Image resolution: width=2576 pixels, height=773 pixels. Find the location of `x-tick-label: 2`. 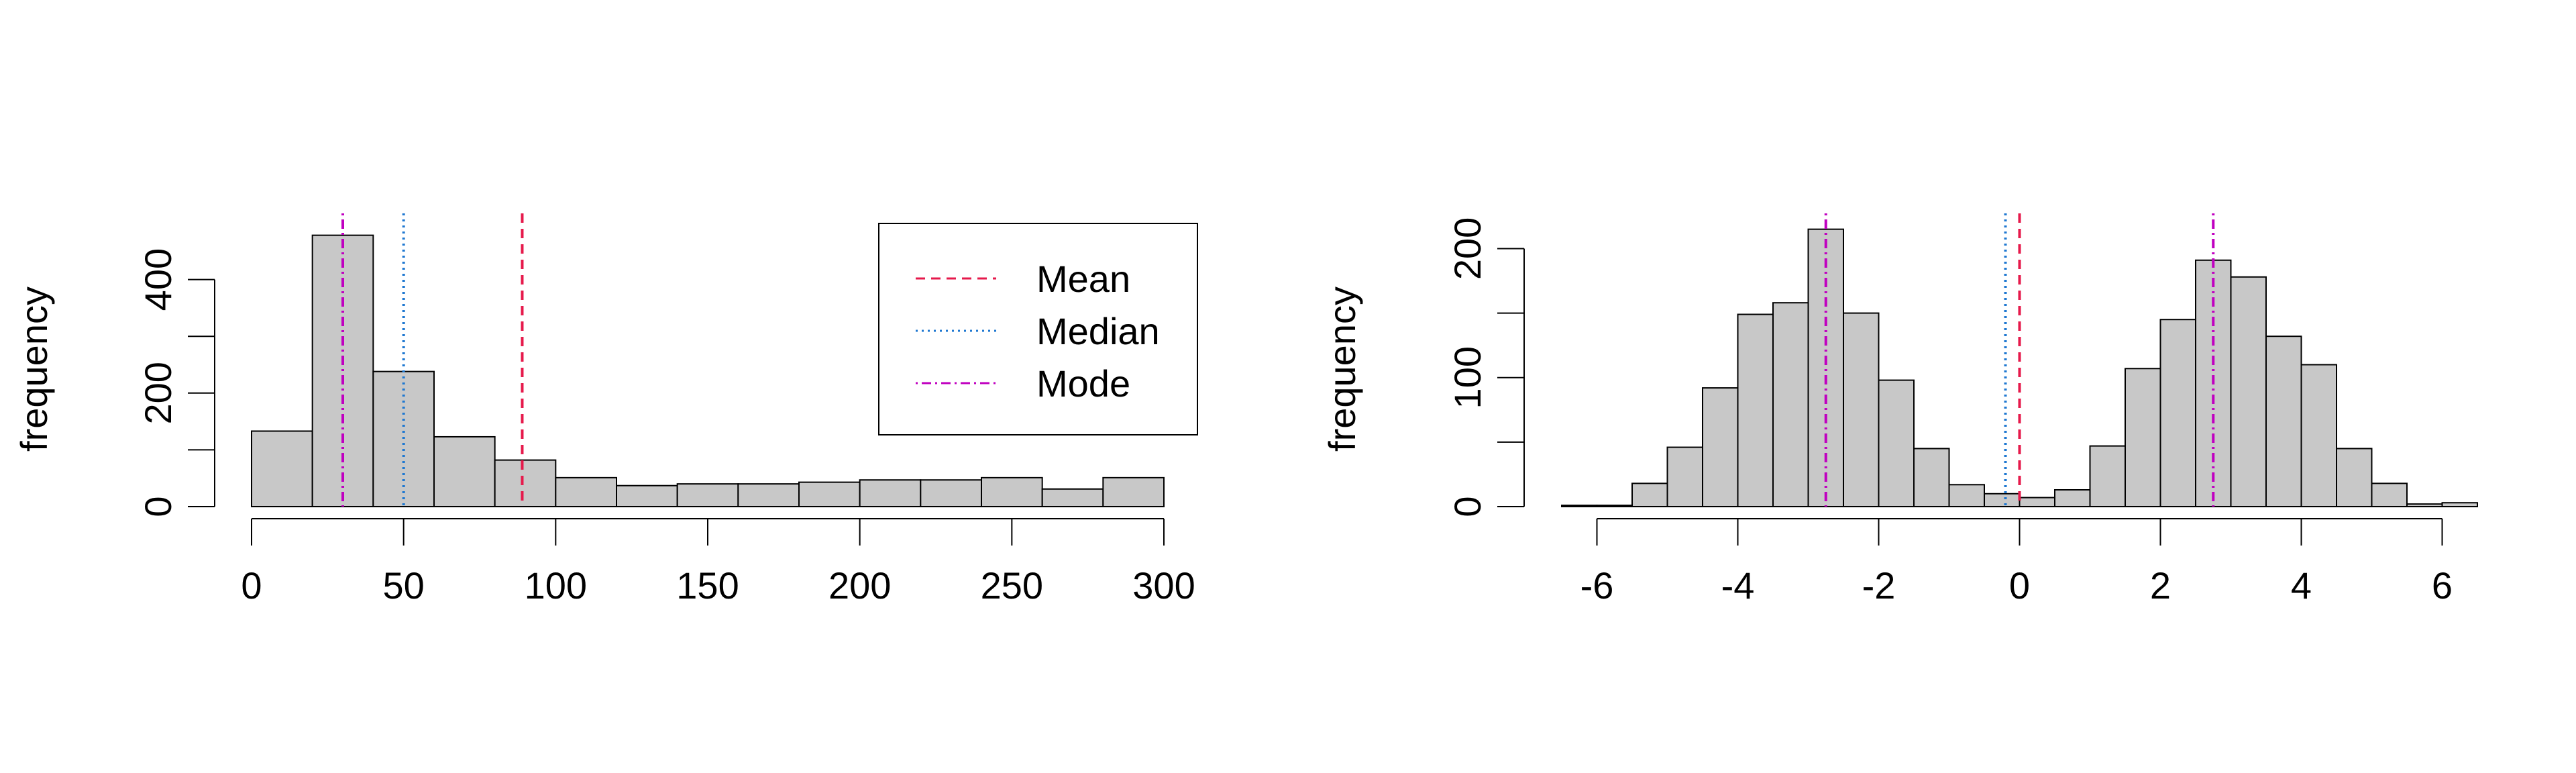

x-tick-label: 2 is located at coordinates (2160, 585).